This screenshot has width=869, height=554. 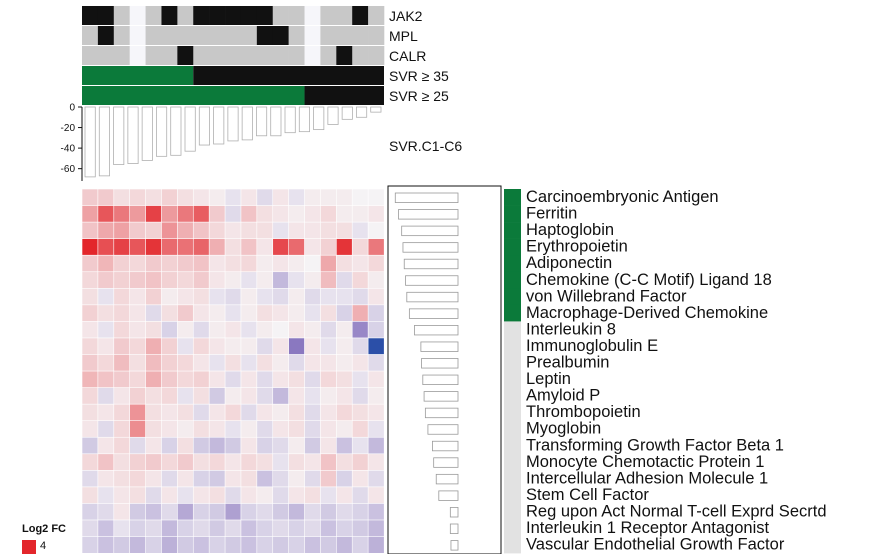 I want to click on svr-responder-segment, so click(x=138, y=75).